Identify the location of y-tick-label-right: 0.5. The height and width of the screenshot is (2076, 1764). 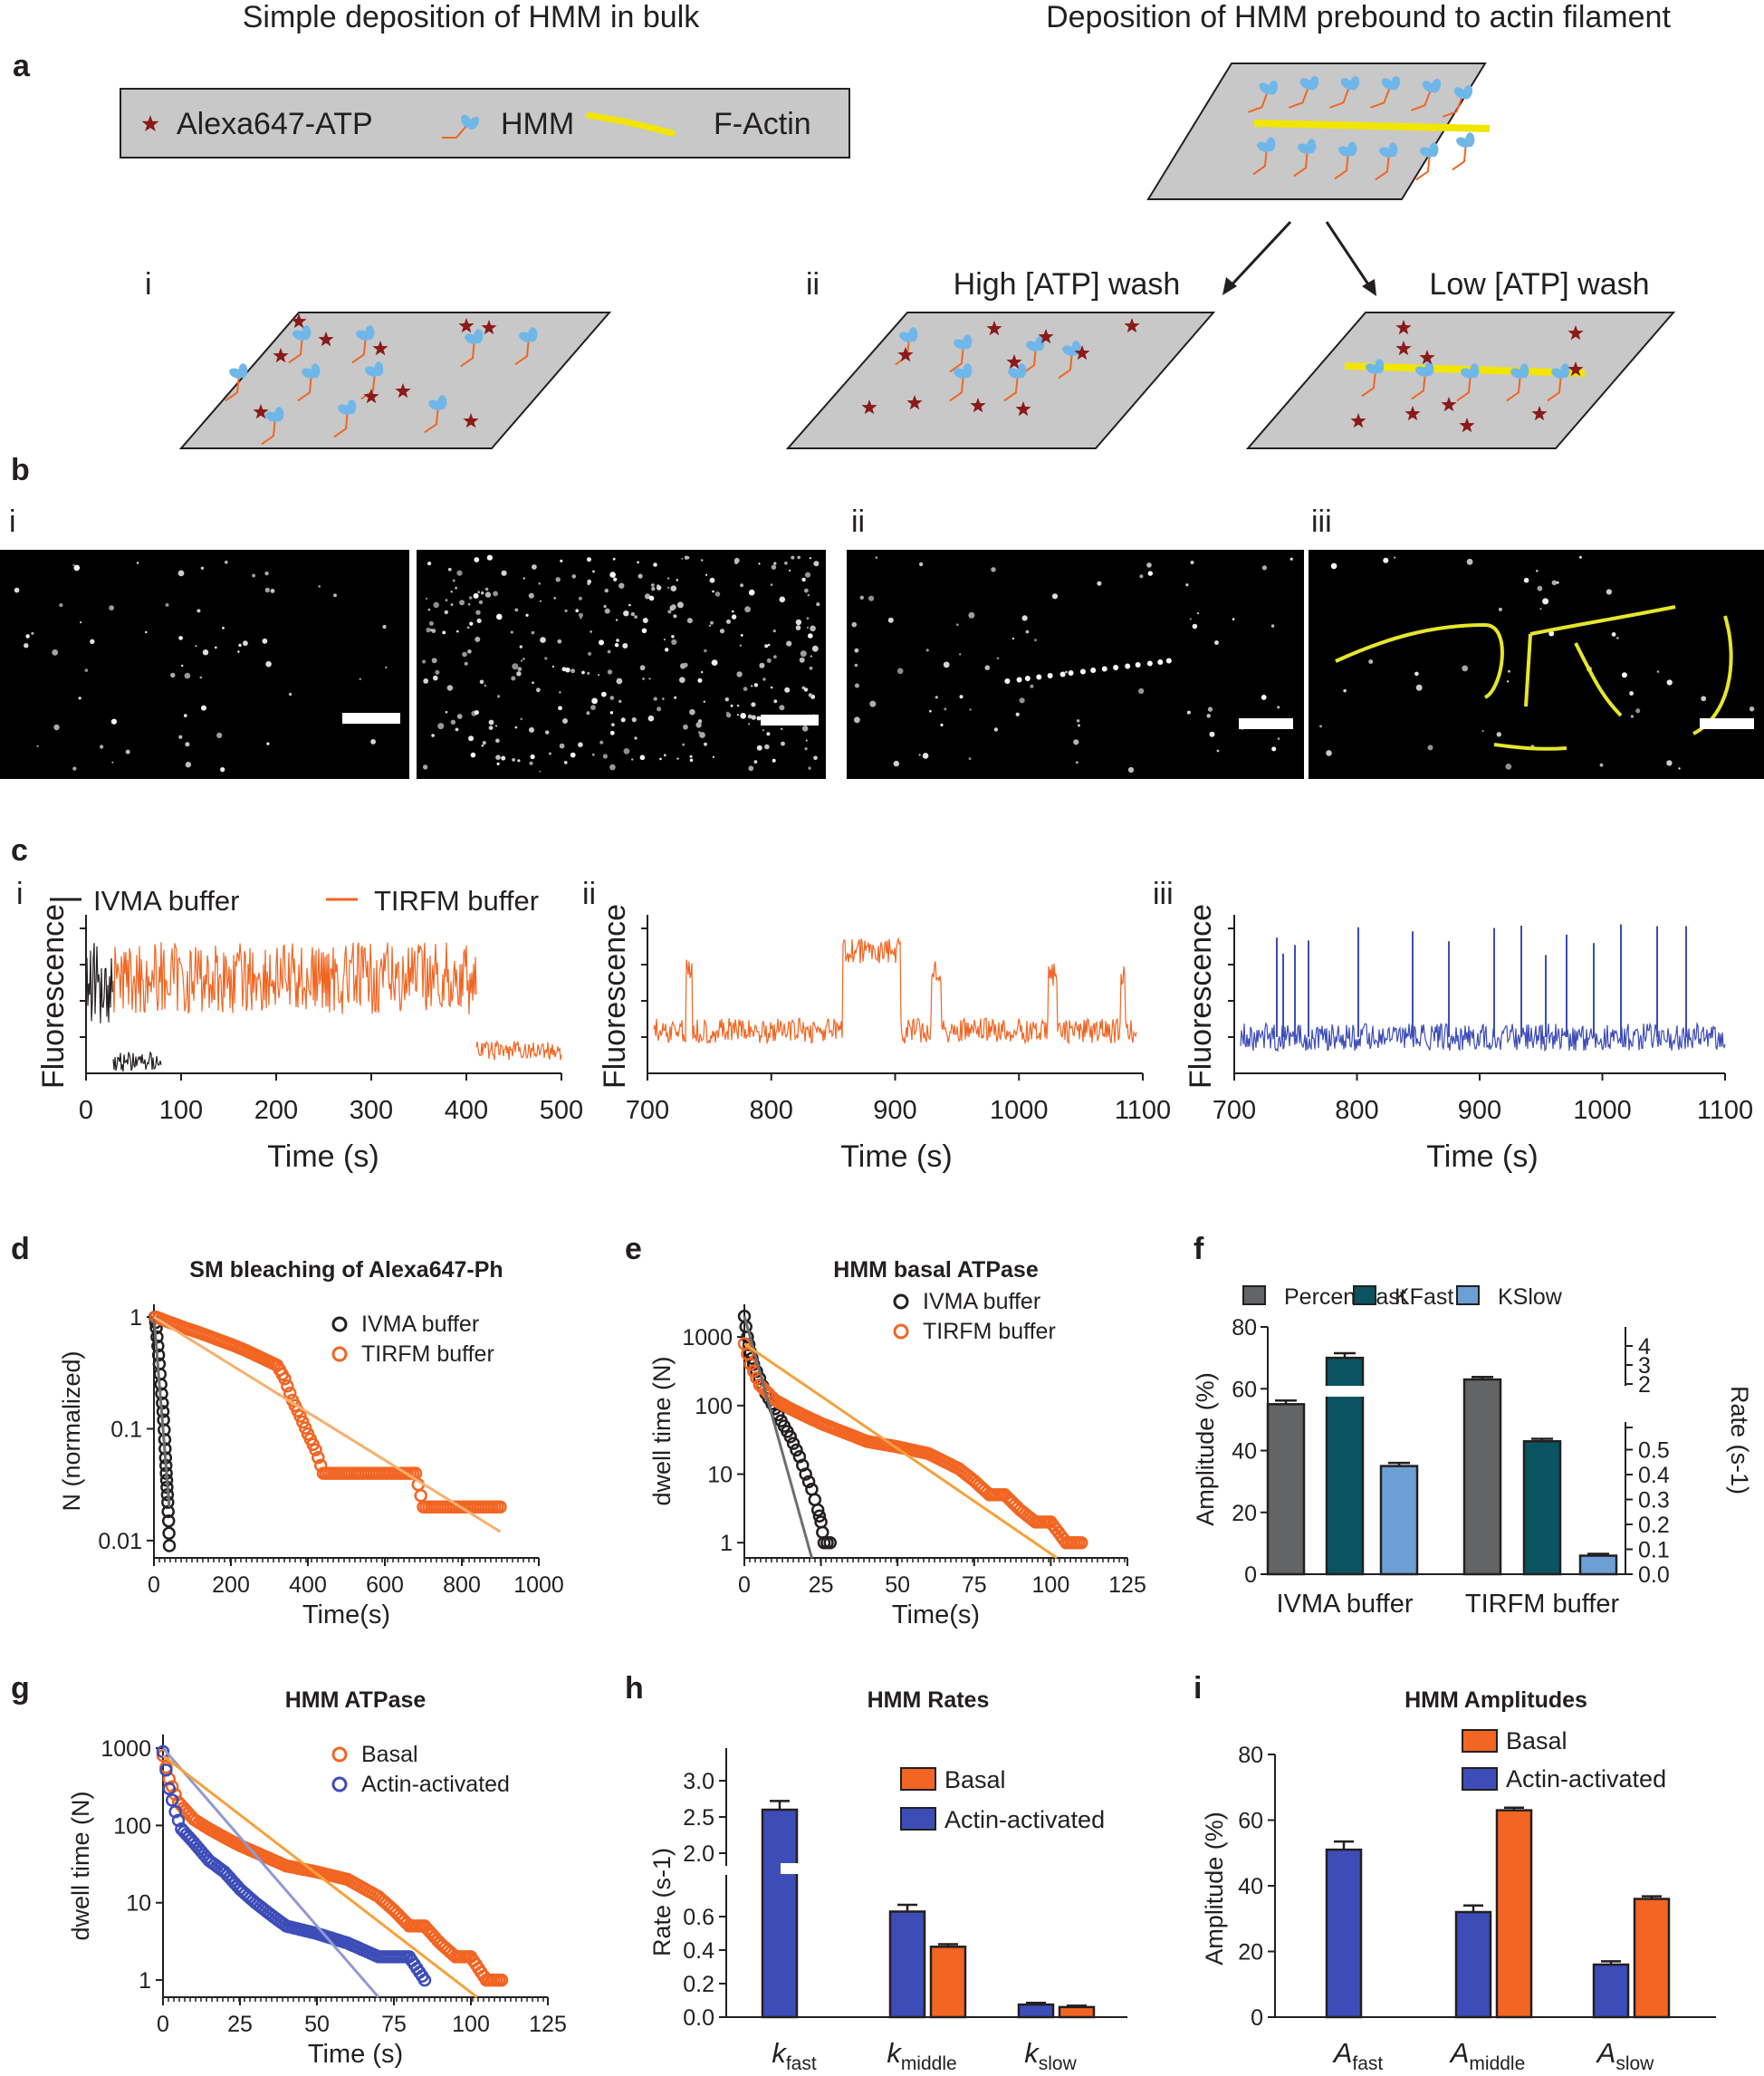
(1654, 1451).